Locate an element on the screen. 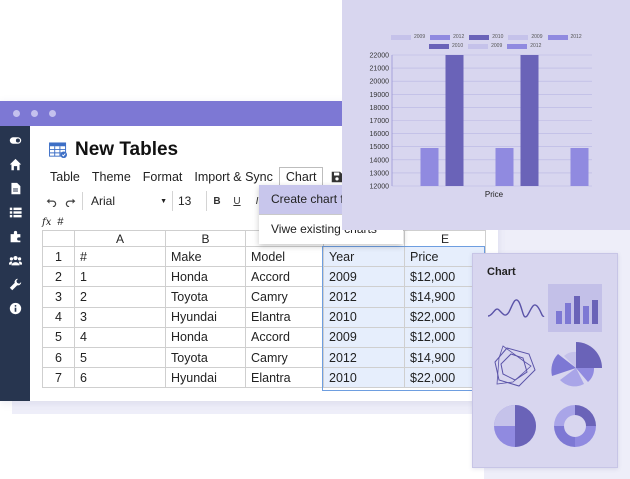 This screenshot has height=479, width=630. chevron-down-icon: ▼ is located at coordinates (163, 201).